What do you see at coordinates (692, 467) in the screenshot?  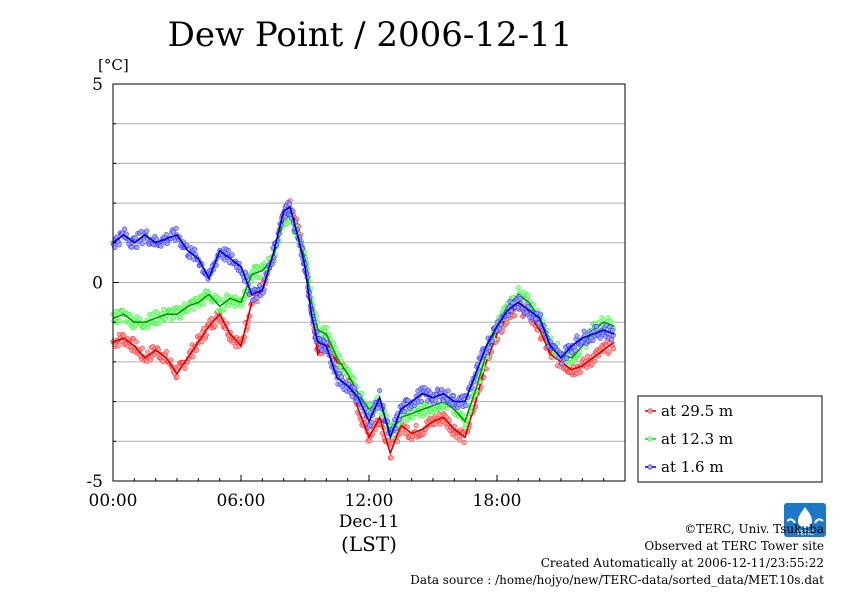 I see `legend-label: at 1.6 m` at bounding box center [692, 467].